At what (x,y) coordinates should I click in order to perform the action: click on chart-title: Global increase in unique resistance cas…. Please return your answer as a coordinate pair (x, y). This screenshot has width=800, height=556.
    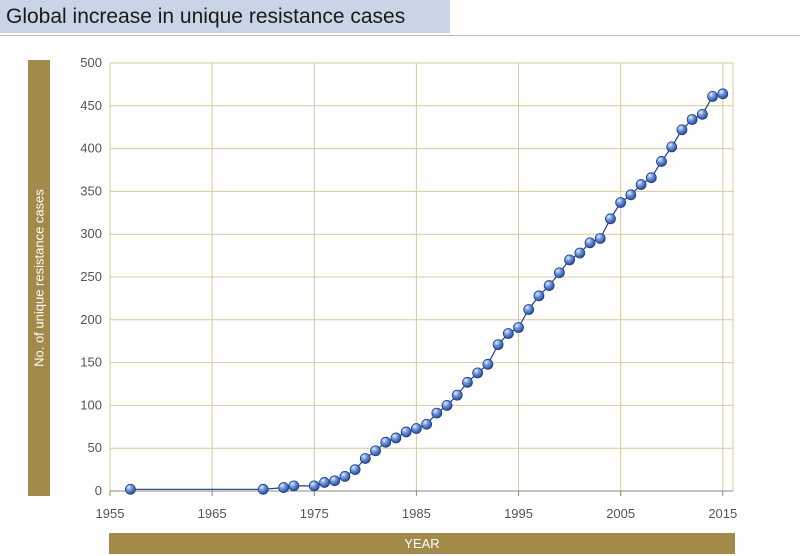
    Looking at the image, I should click on (206, 16).